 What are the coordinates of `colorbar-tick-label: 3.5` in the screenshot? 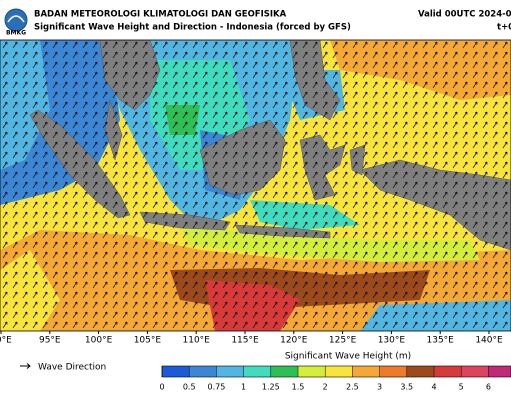 It's located at (406, 387).